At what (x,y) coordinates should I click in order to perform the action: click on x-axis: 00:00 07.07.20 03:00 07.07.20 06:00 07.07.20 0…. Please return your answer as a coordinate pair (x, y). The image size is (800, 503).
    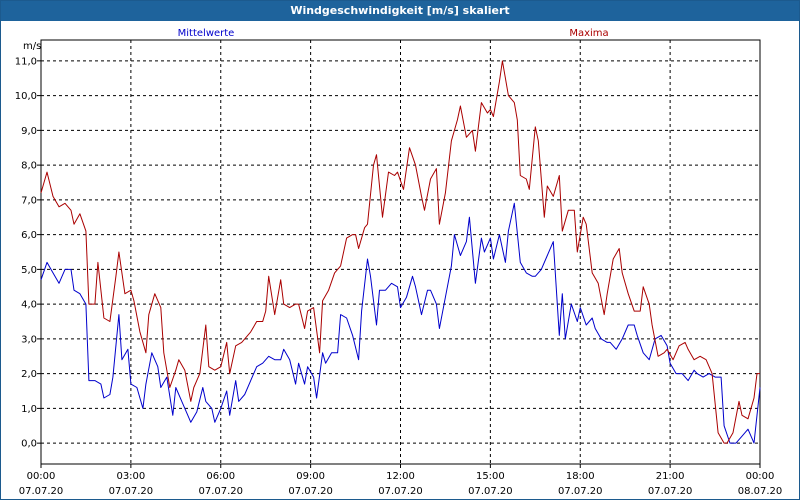
    Looking at the image, I should click on (401, 480).